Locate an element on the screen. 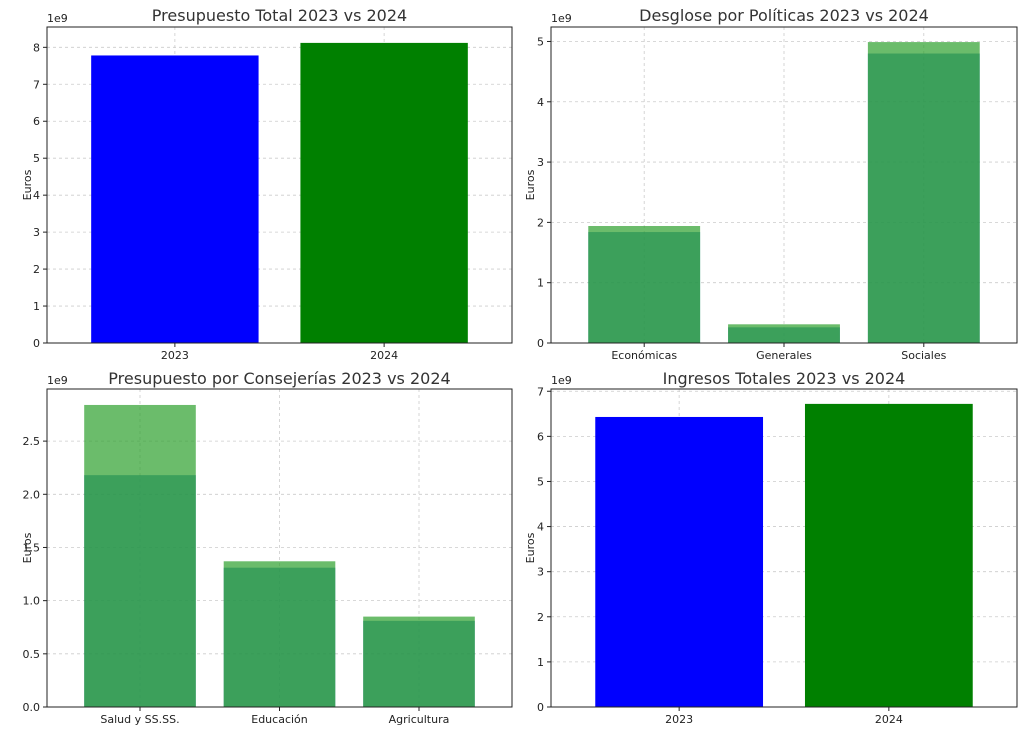  y-tick-label: 1.0 is located at coordinates (32, 601).